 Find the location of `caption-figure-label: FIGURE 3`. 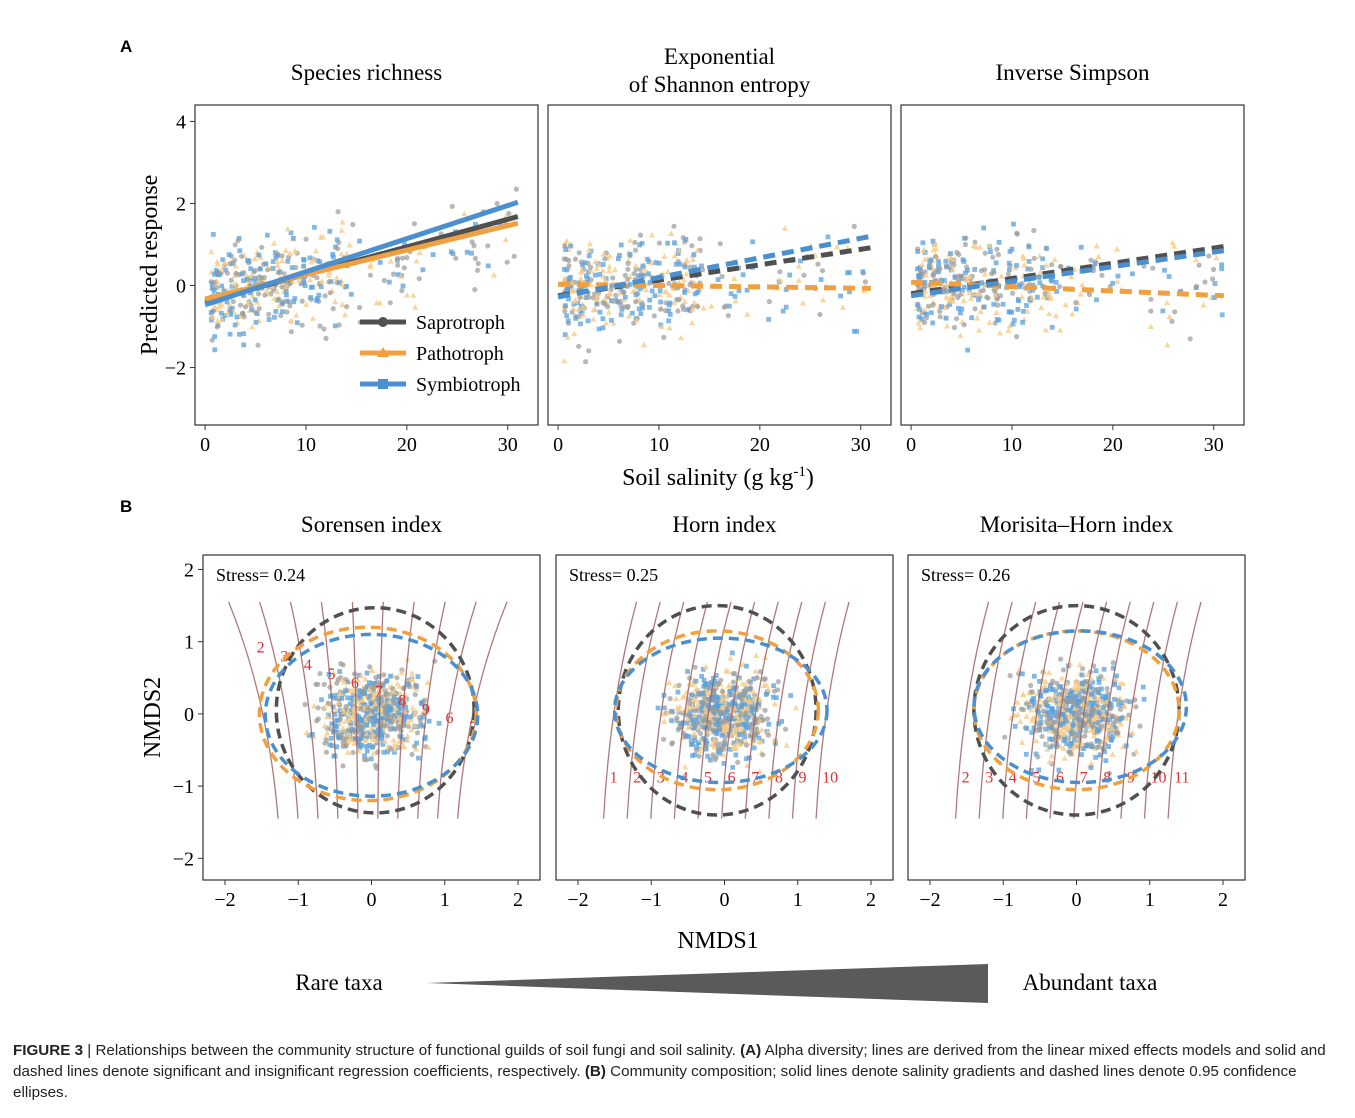

caption-figure-label: FIGURE 3 is located at coordinates (48, 1050).